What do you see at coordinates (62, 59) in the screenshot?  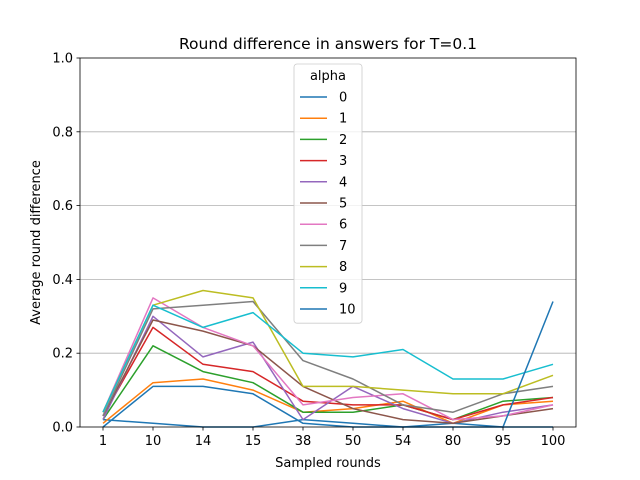 I see `y-tick-label: 1.0` at bounding box center [62, 59].